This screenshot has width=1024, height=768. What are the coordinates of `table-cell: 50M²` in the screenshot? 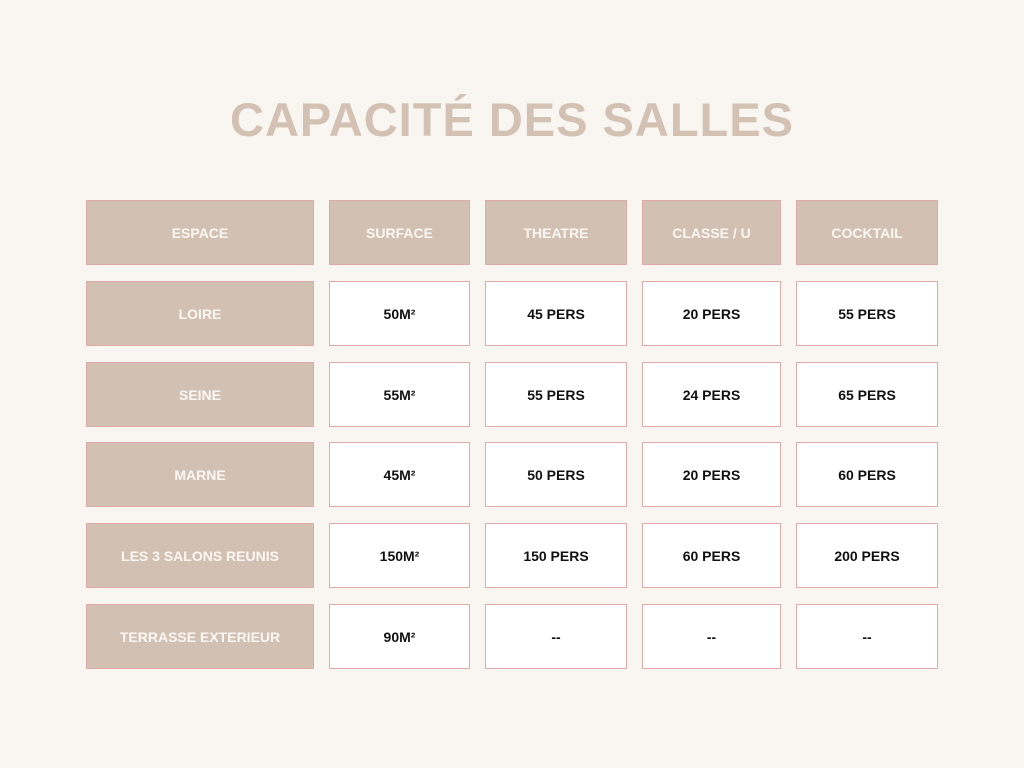 It's located at (399, 313).